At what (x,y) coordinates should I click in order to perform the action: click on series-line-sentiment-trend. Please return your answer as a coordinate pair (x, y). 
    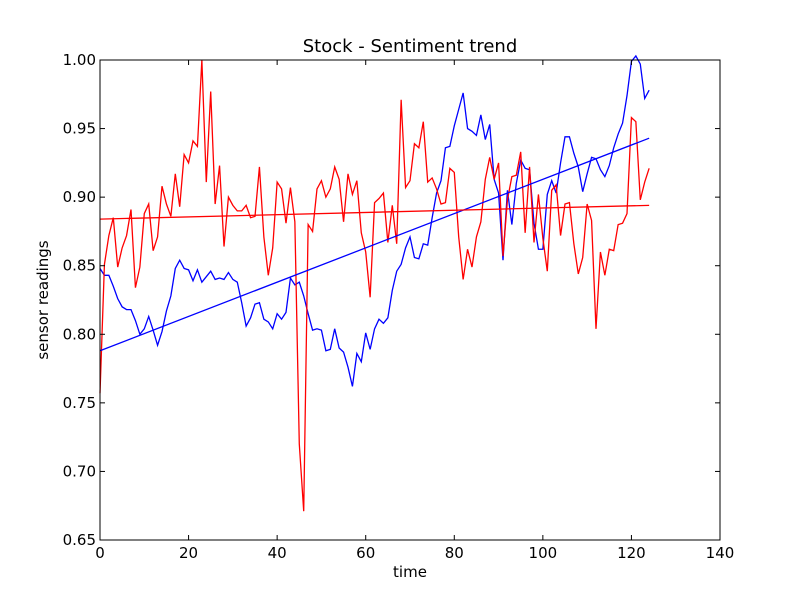
    Looking at the image, I should click on (374, 212).